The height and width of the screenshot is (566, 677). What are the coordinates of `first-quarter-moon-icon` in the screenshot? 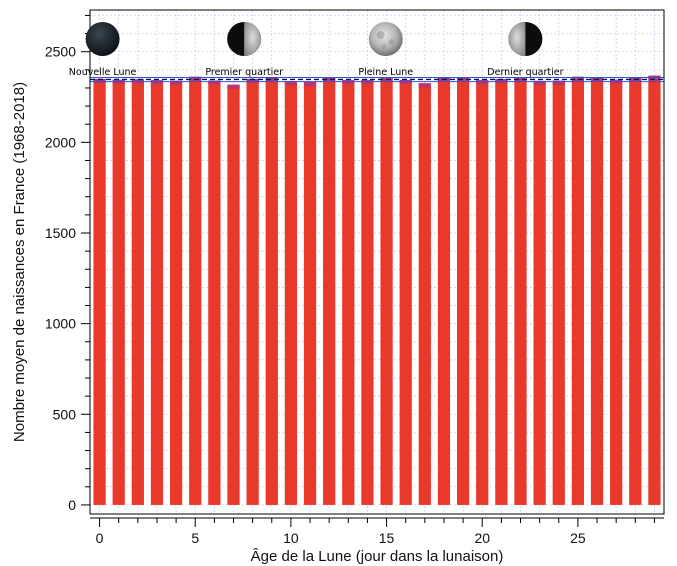 It's located at (244, 39).